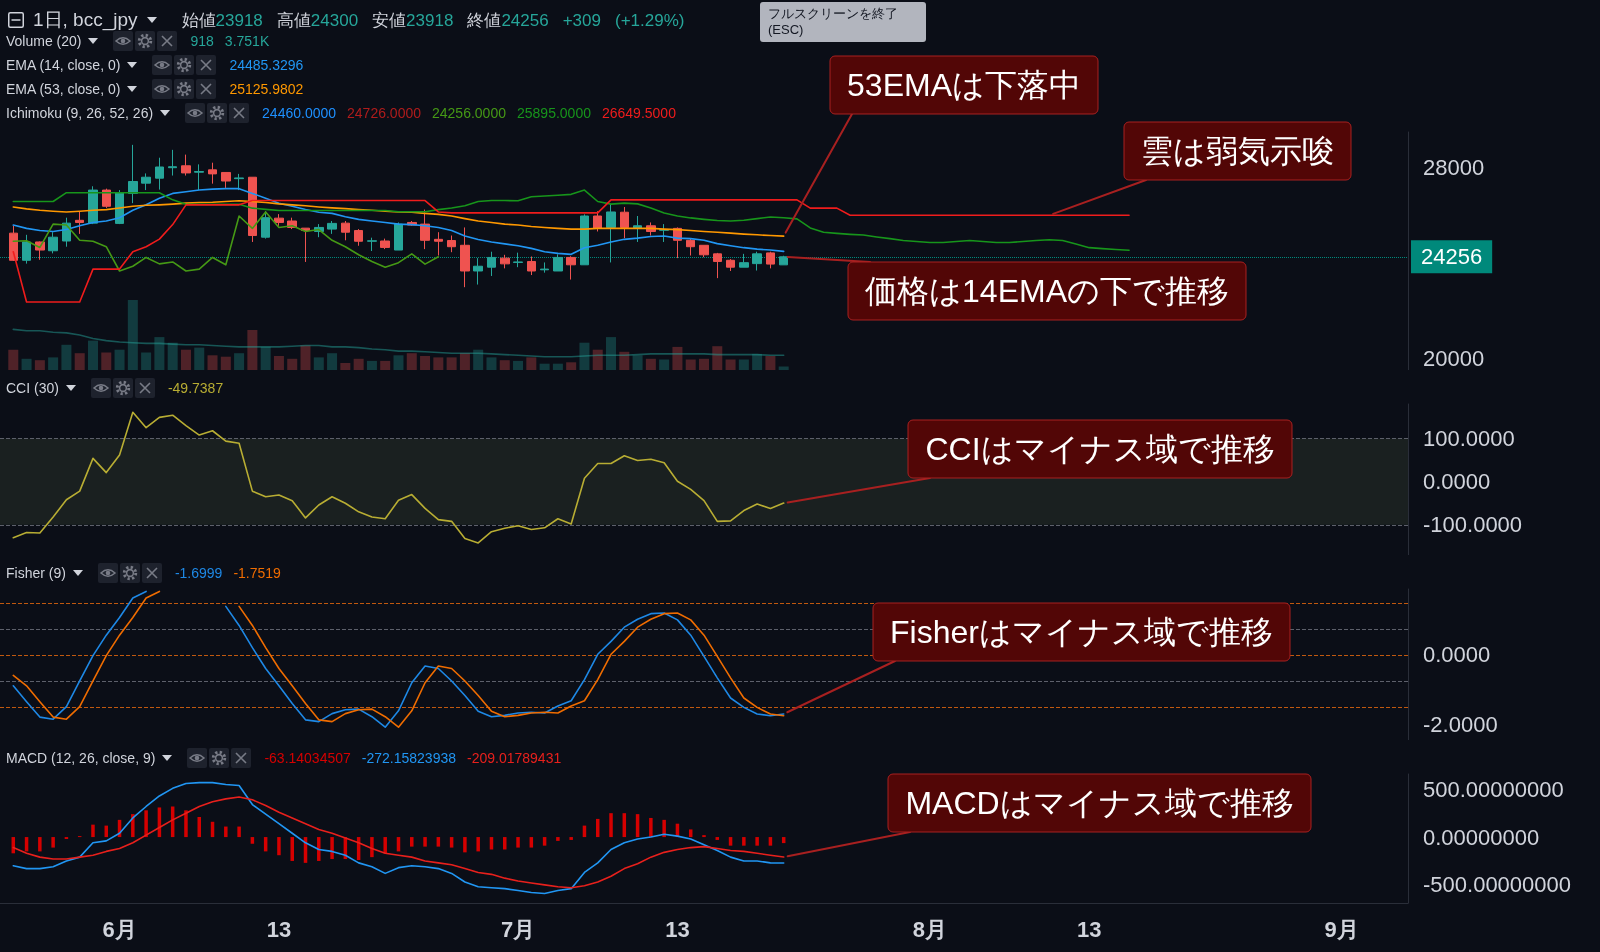 This screenshot has height=952, width=1600. I want to click on text: -209.01789431, so click(514, 758).